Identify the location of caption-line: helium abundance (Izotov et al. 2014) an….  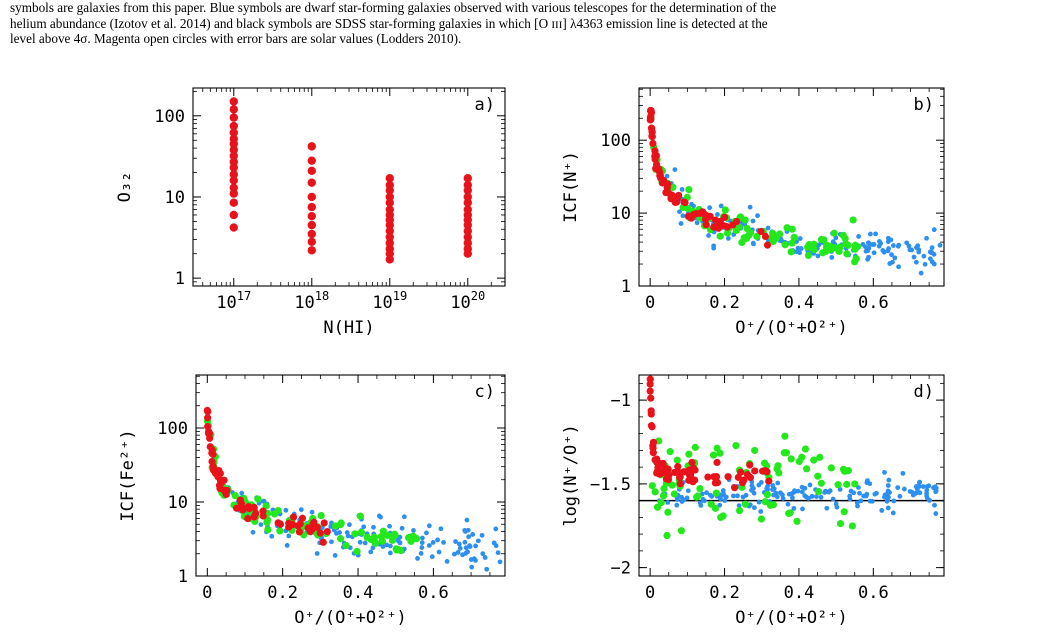
(389, 23).